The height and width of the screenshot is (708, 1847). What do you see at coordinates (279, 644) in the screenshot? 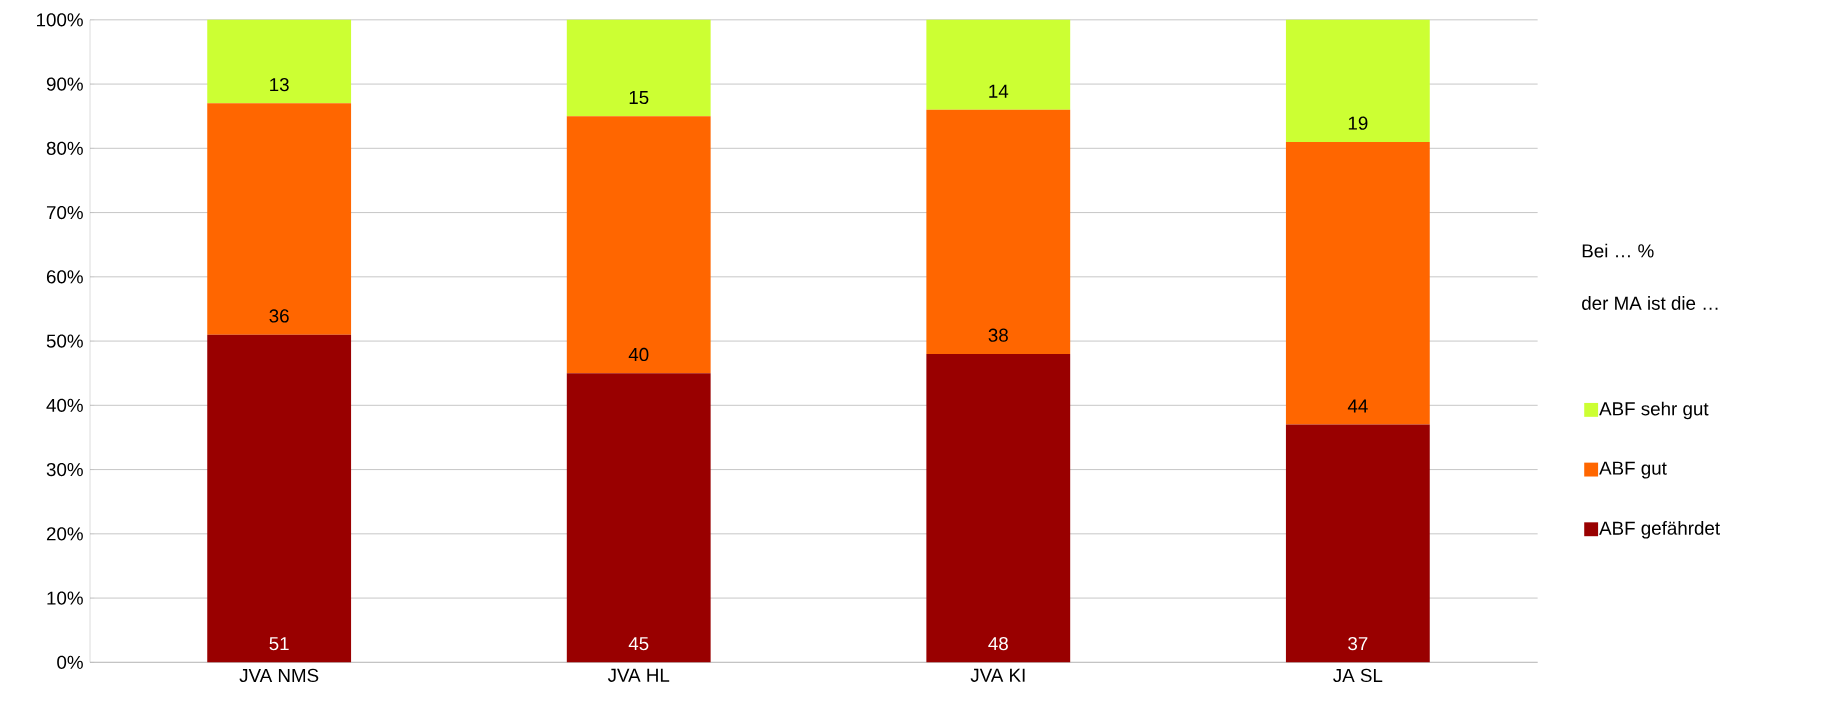
I see `data-label: 51` at bounding box center [279, 644].